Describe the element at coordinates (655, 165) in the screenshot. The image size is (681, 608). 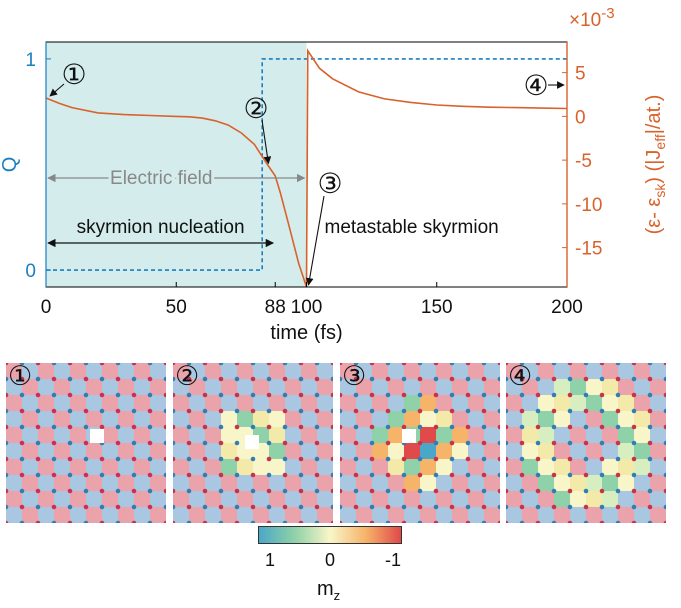
I see `right-axis-label: (ε- εsk) (|Jeff|/at.)` at that location.